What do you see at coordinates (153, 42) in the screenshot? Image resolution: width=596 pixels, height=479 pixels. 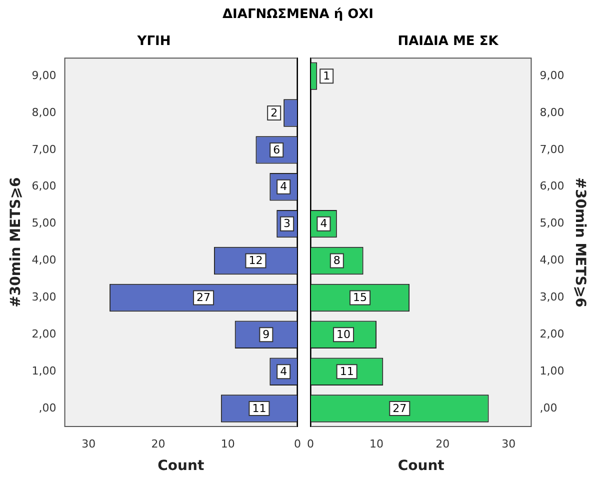 I see `chart-subtitle: ΥΓΙΗ` at bounding box center [153, 42].